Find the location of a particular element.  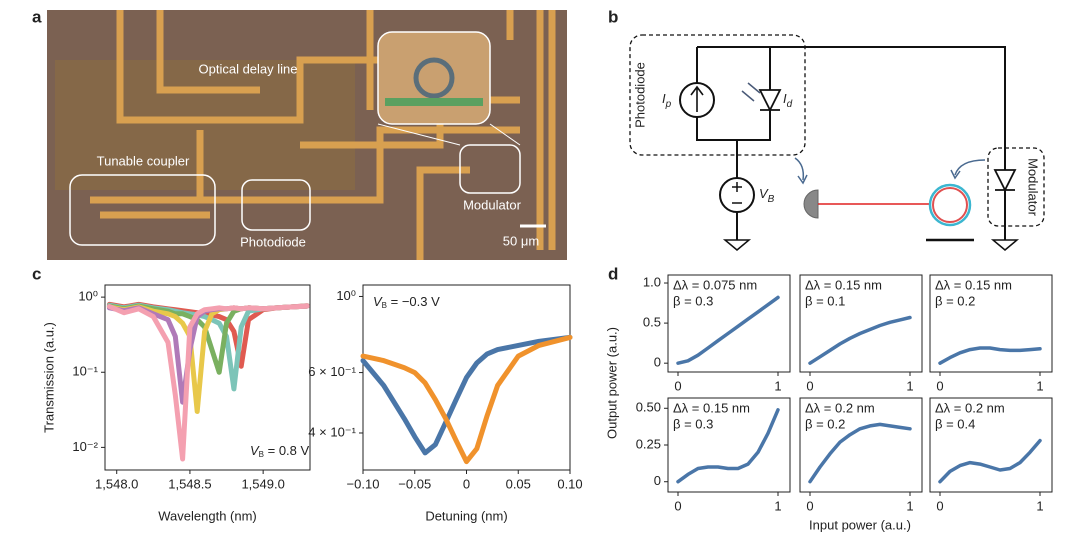

x-tick-label: 0.10 is located at coordinates (569, 483).